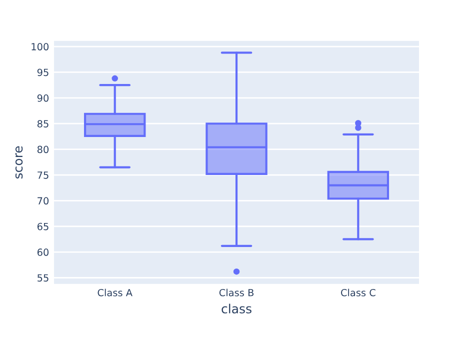 The width and height of the screenshot is (474, 338). I want to click on y-axis-title: score, so click(19, 162).